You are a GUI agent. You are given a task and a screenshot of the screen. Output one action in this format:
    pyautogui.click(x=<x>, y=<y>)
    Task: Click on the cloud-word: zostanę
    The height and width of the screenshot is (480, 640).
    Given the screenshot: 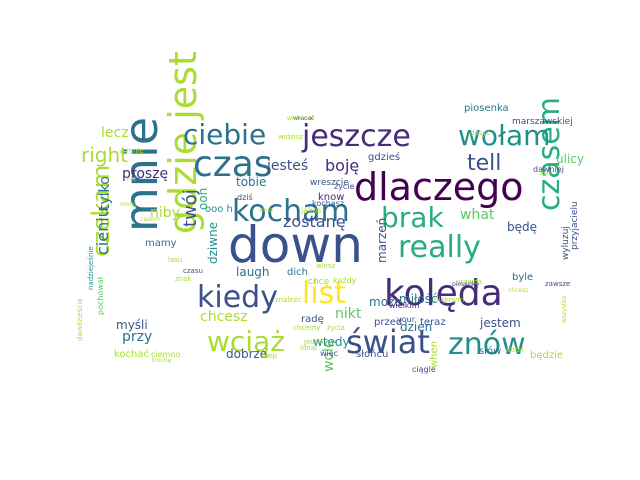 What is the action you would take?
    pyautogui.click(x=314, y=221)
    